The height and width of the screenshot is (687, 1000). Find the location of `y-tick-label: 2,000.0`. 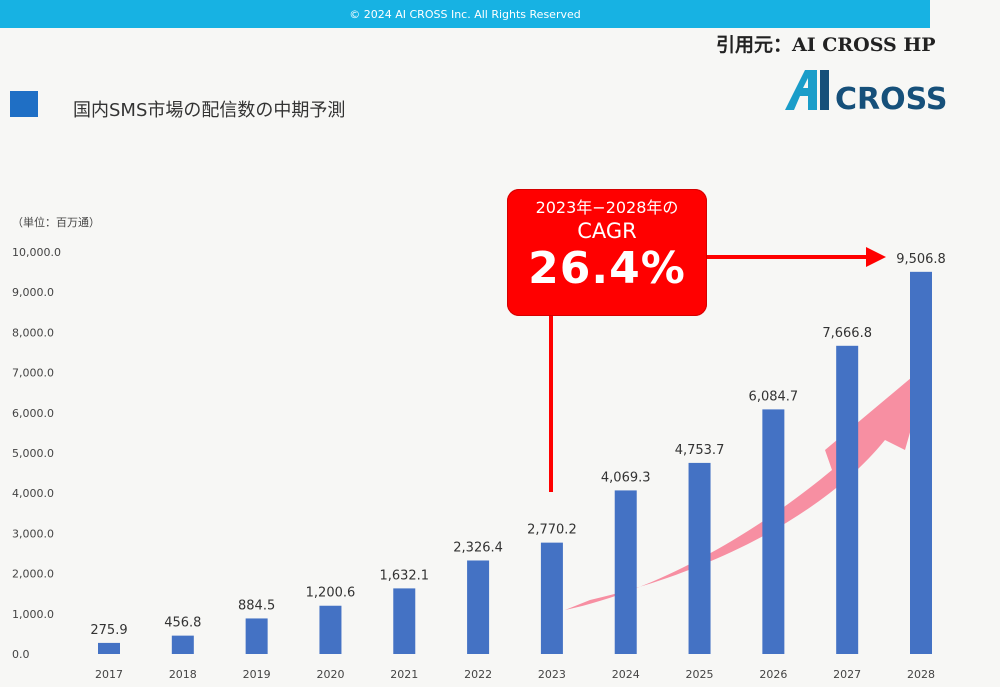

y-tick-label: 2,000.0 is located at coordinates (33, 574).